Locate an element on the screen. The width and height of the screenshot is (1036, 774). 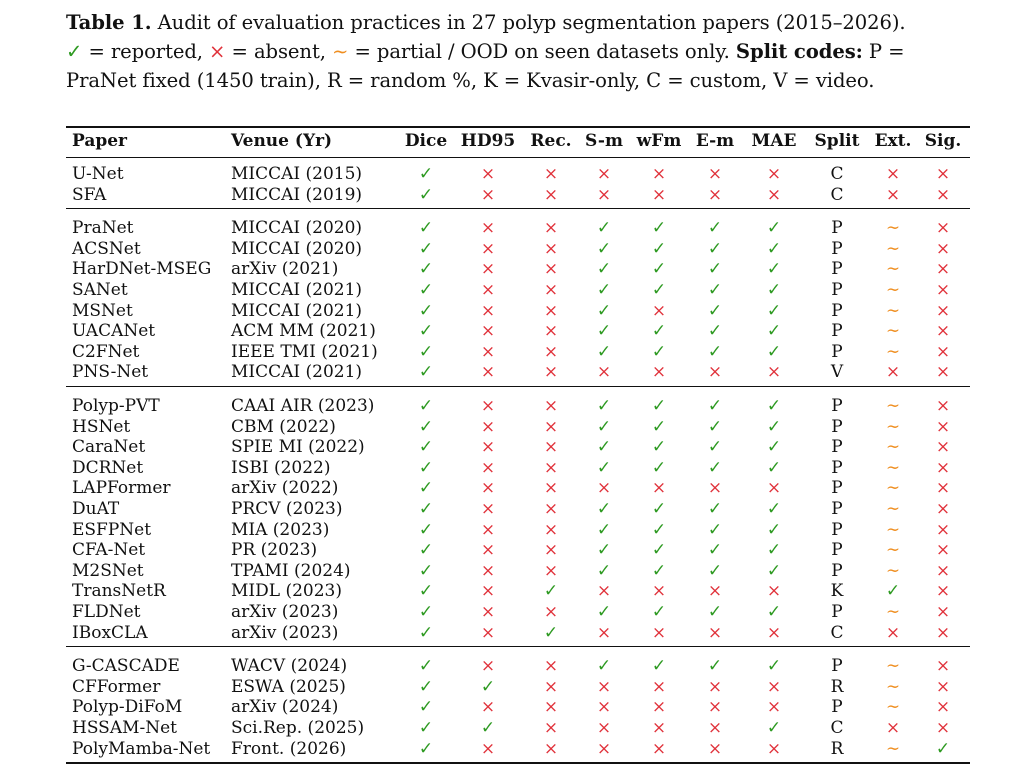
paper-name: CFA-Net is located at coordinates (109, 550).